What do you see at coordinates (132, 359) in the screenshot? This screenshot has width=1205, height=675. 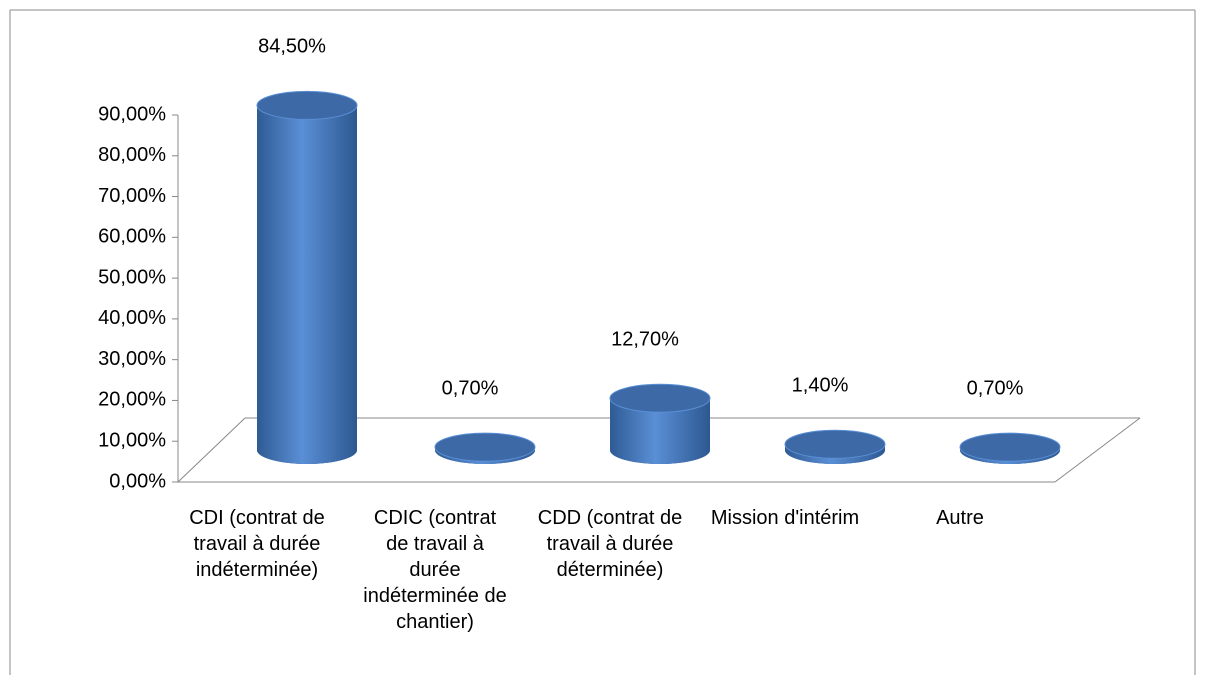 I see `y-tick-label: 30,00%` at bounding box center [132, 359].